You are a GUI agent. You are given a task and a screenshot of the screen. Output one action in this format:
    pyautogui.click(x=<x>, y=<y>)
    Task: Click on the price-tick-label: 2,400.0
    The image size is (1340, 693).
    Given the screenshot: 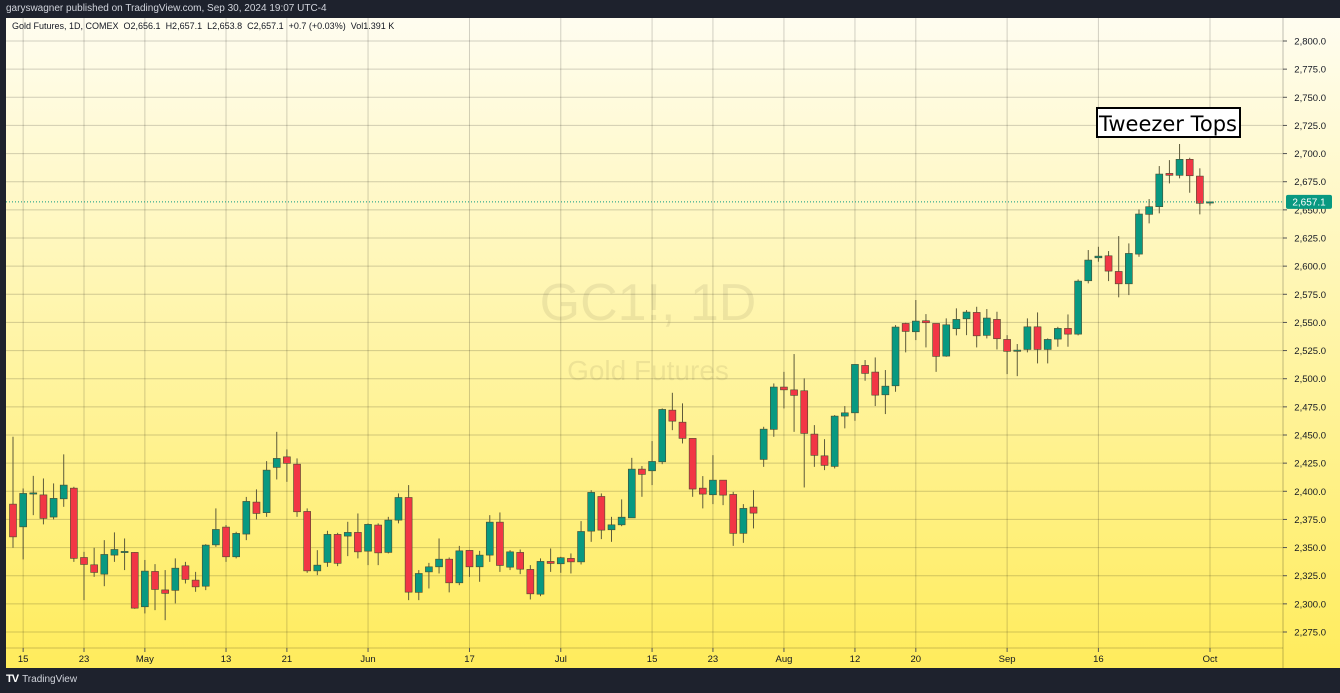 What is the action you would take?
    pyautogui.click(x=1310, y=492)
    